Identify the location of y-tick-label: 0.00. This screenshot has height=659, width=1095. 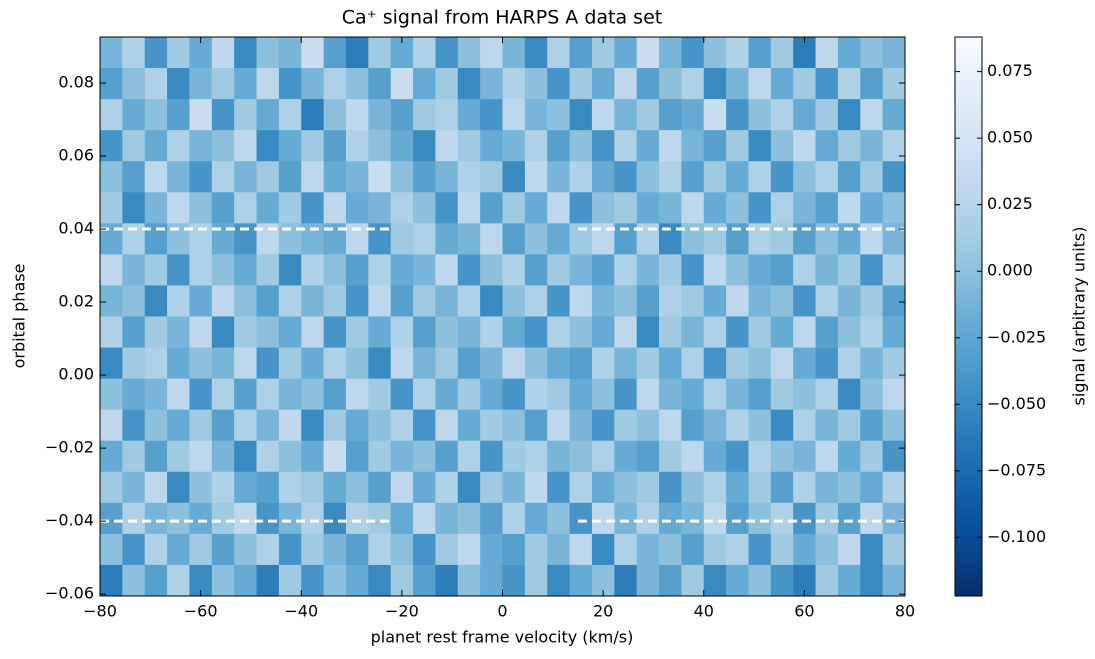
(76, 374).